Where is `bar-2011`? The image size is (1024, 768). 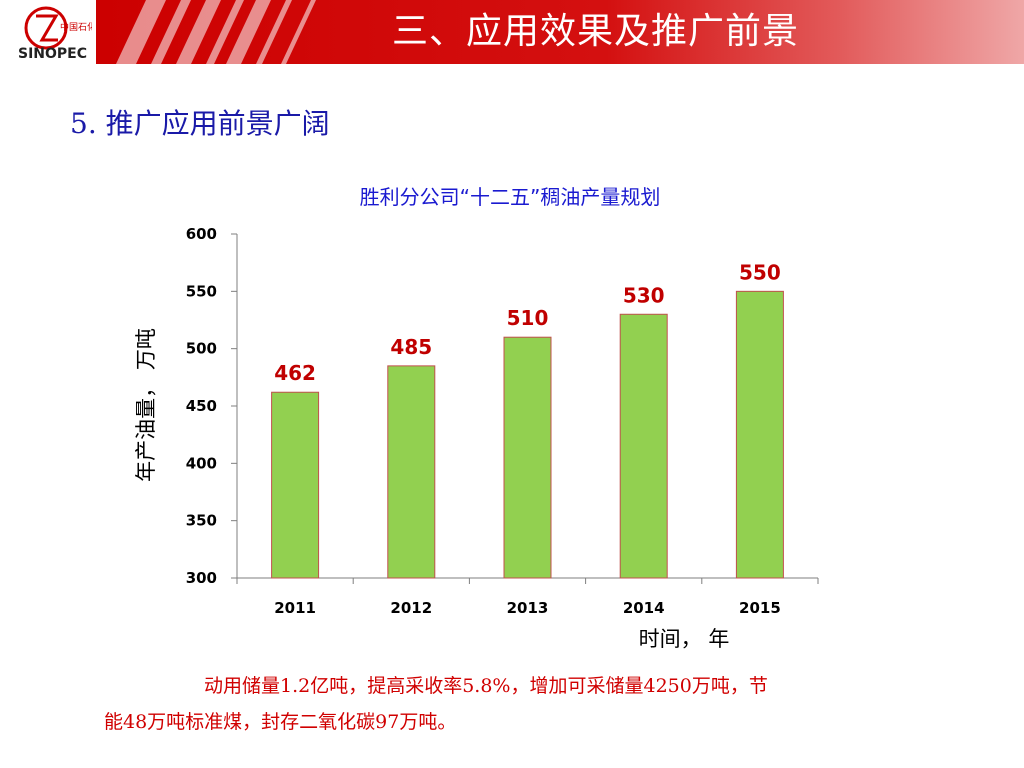
bar-2011 is located at coordinates (295, 485).